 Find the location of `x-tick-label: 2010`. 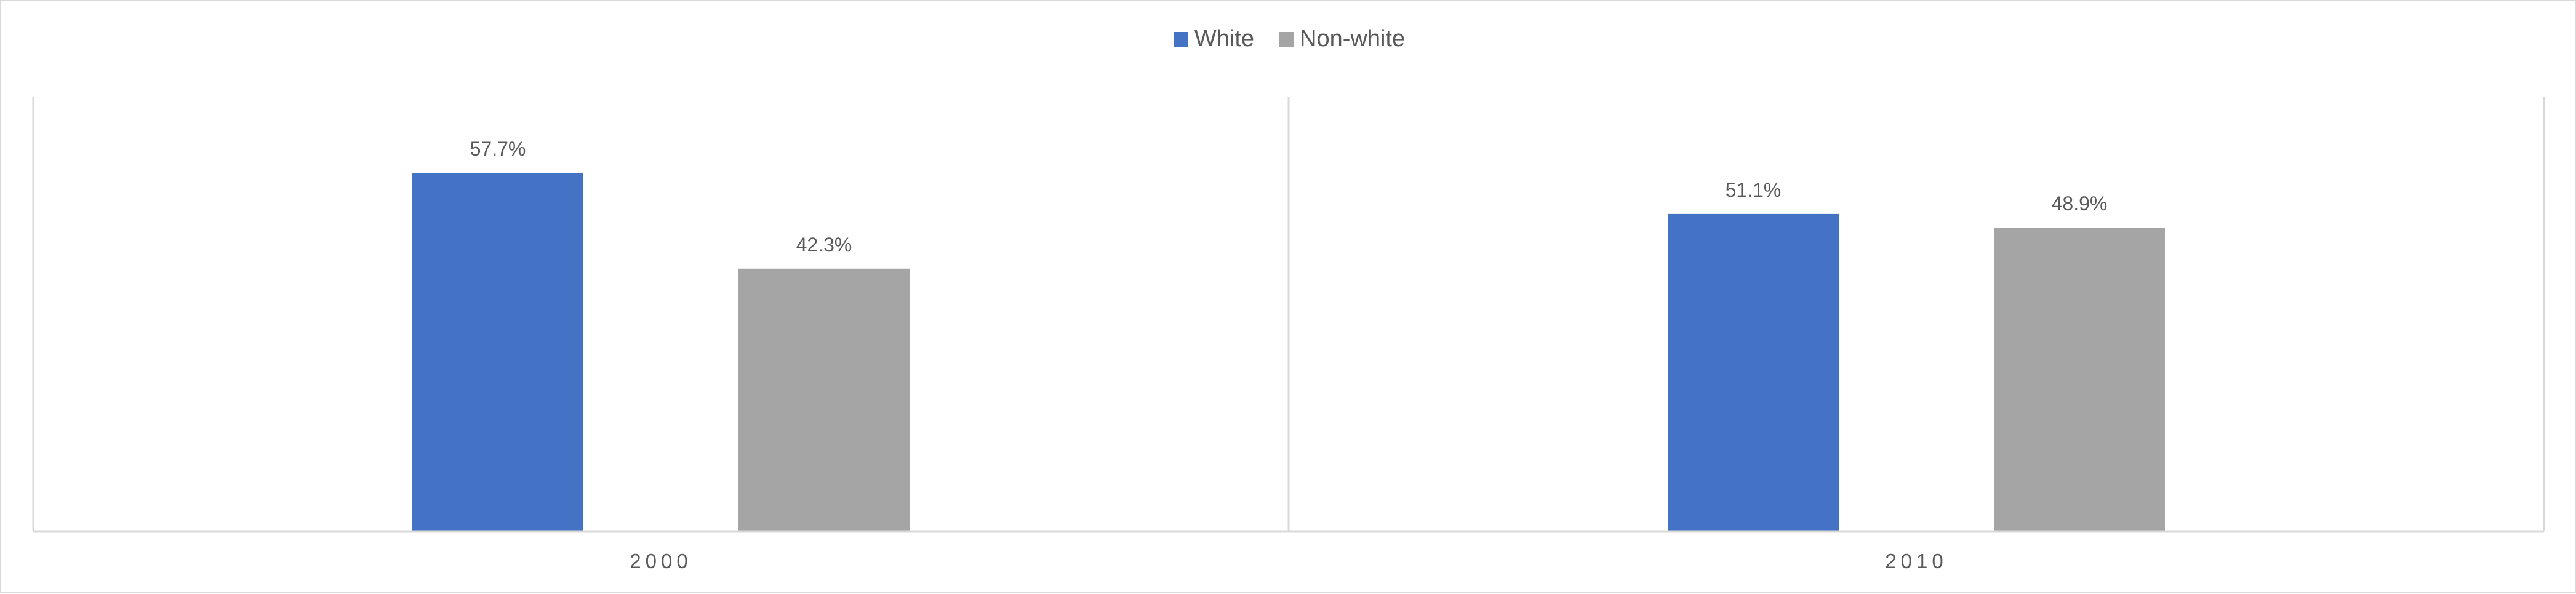

x-tick-label: 2010 is located at coordinates (1916, 561).